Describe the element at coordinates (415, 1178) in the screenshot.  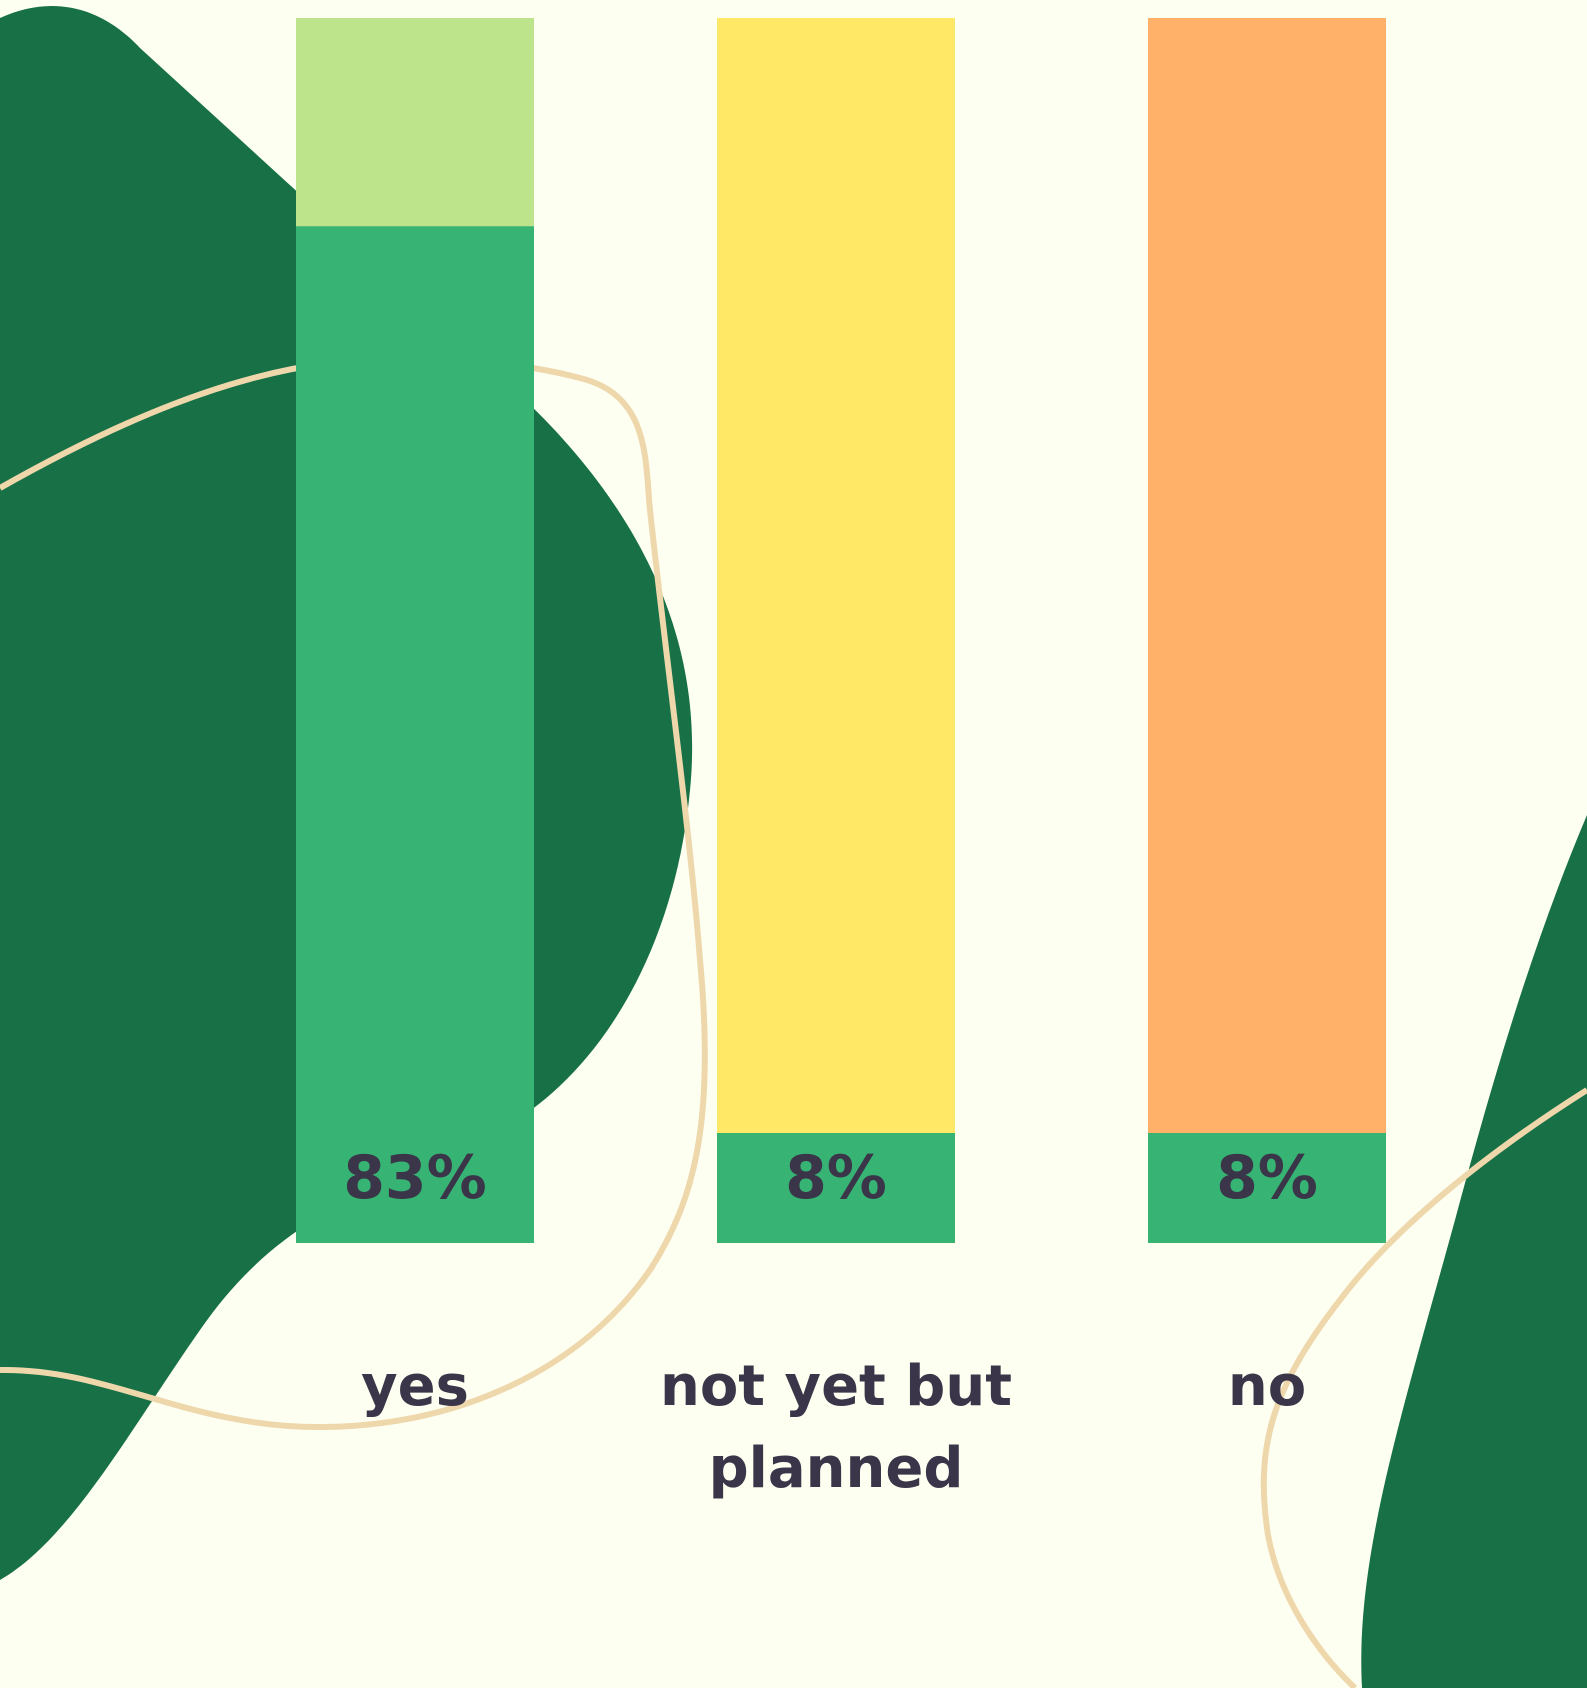
I see `data-label-0: 83%` at that location.